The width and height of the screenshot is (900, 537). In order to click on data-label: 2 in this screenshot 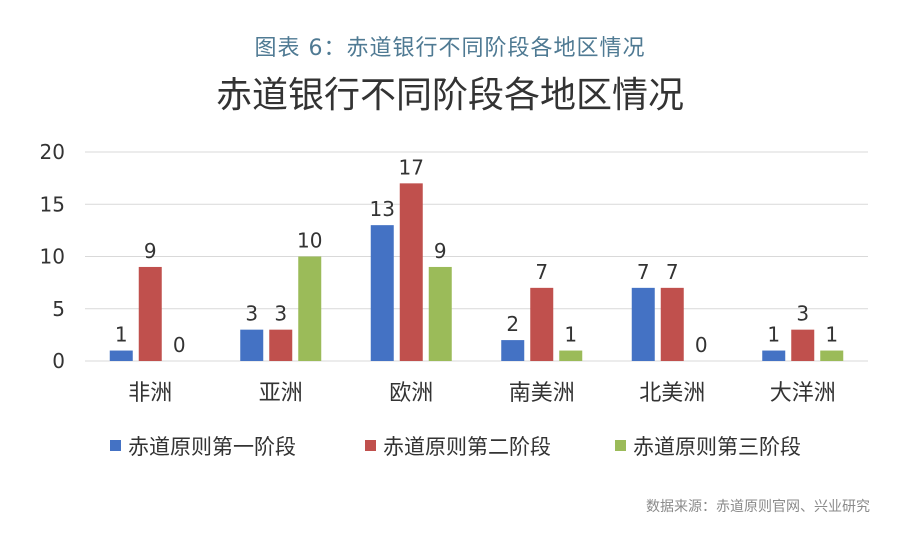, I will do `click(512, 324)`.